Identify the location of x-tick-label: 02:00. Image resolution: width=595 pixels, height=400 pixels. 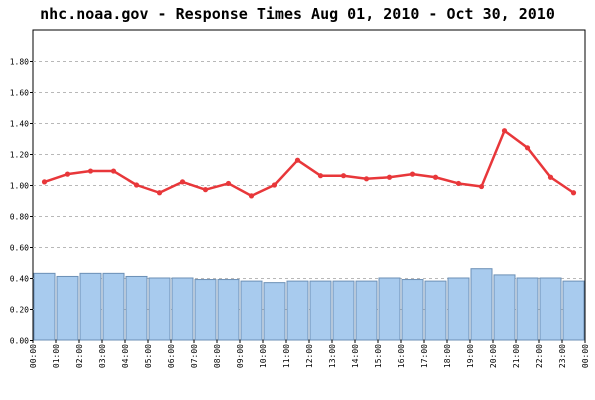
(79, 356).